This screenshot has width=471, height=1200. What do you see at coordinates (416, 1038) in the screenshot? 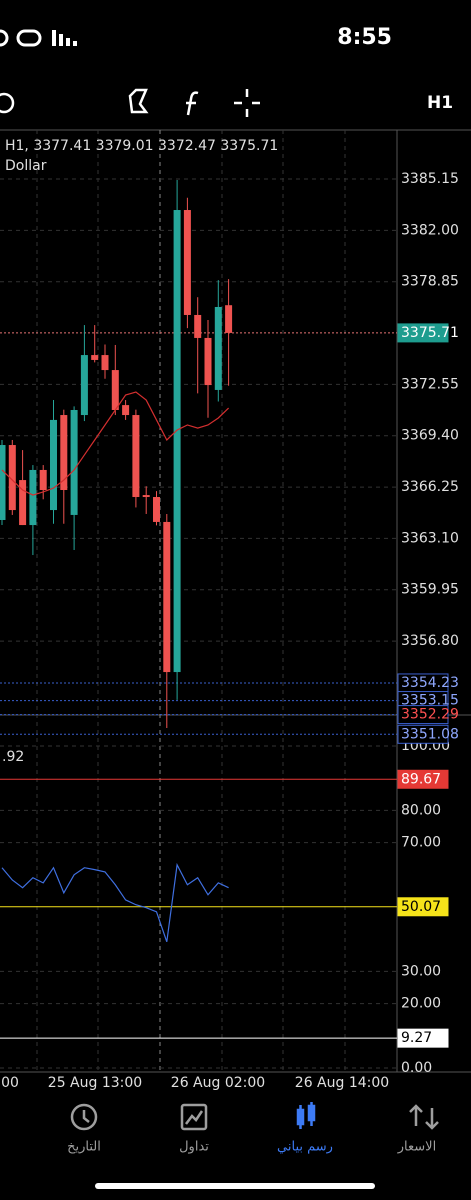
I see `level-label: 9.27` at bounding box center [416, 1038].